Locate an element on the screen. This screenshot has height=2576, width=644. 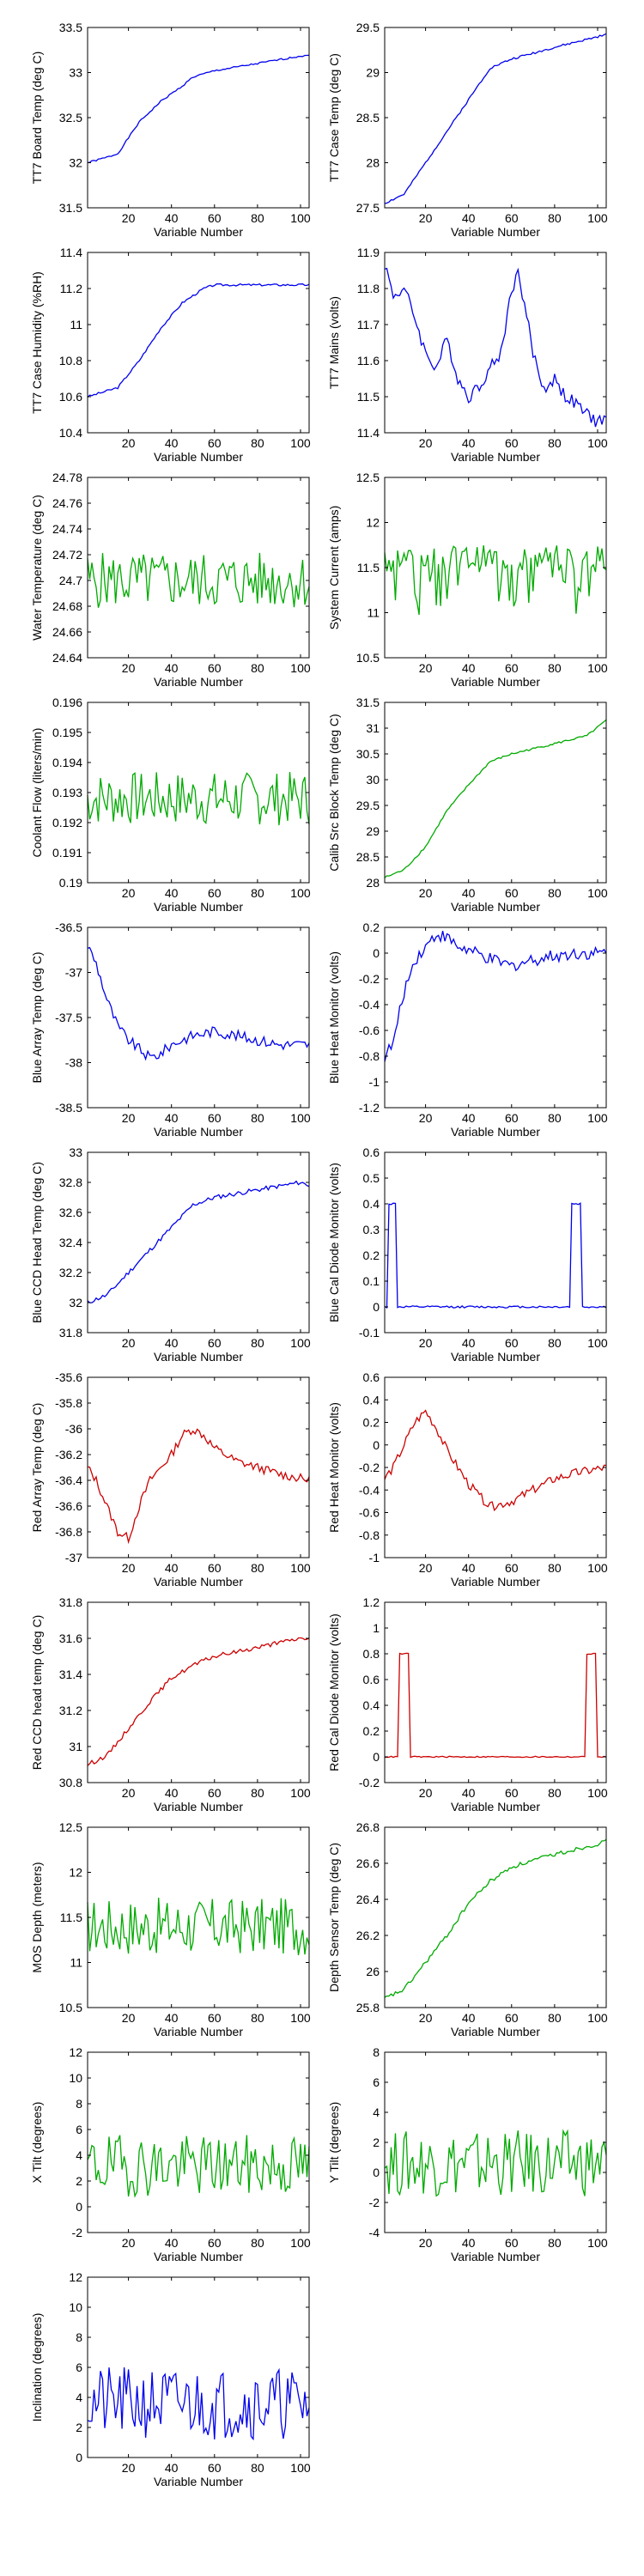
y-axis-label: System Current (amps) is located at coordinates (334, 568).